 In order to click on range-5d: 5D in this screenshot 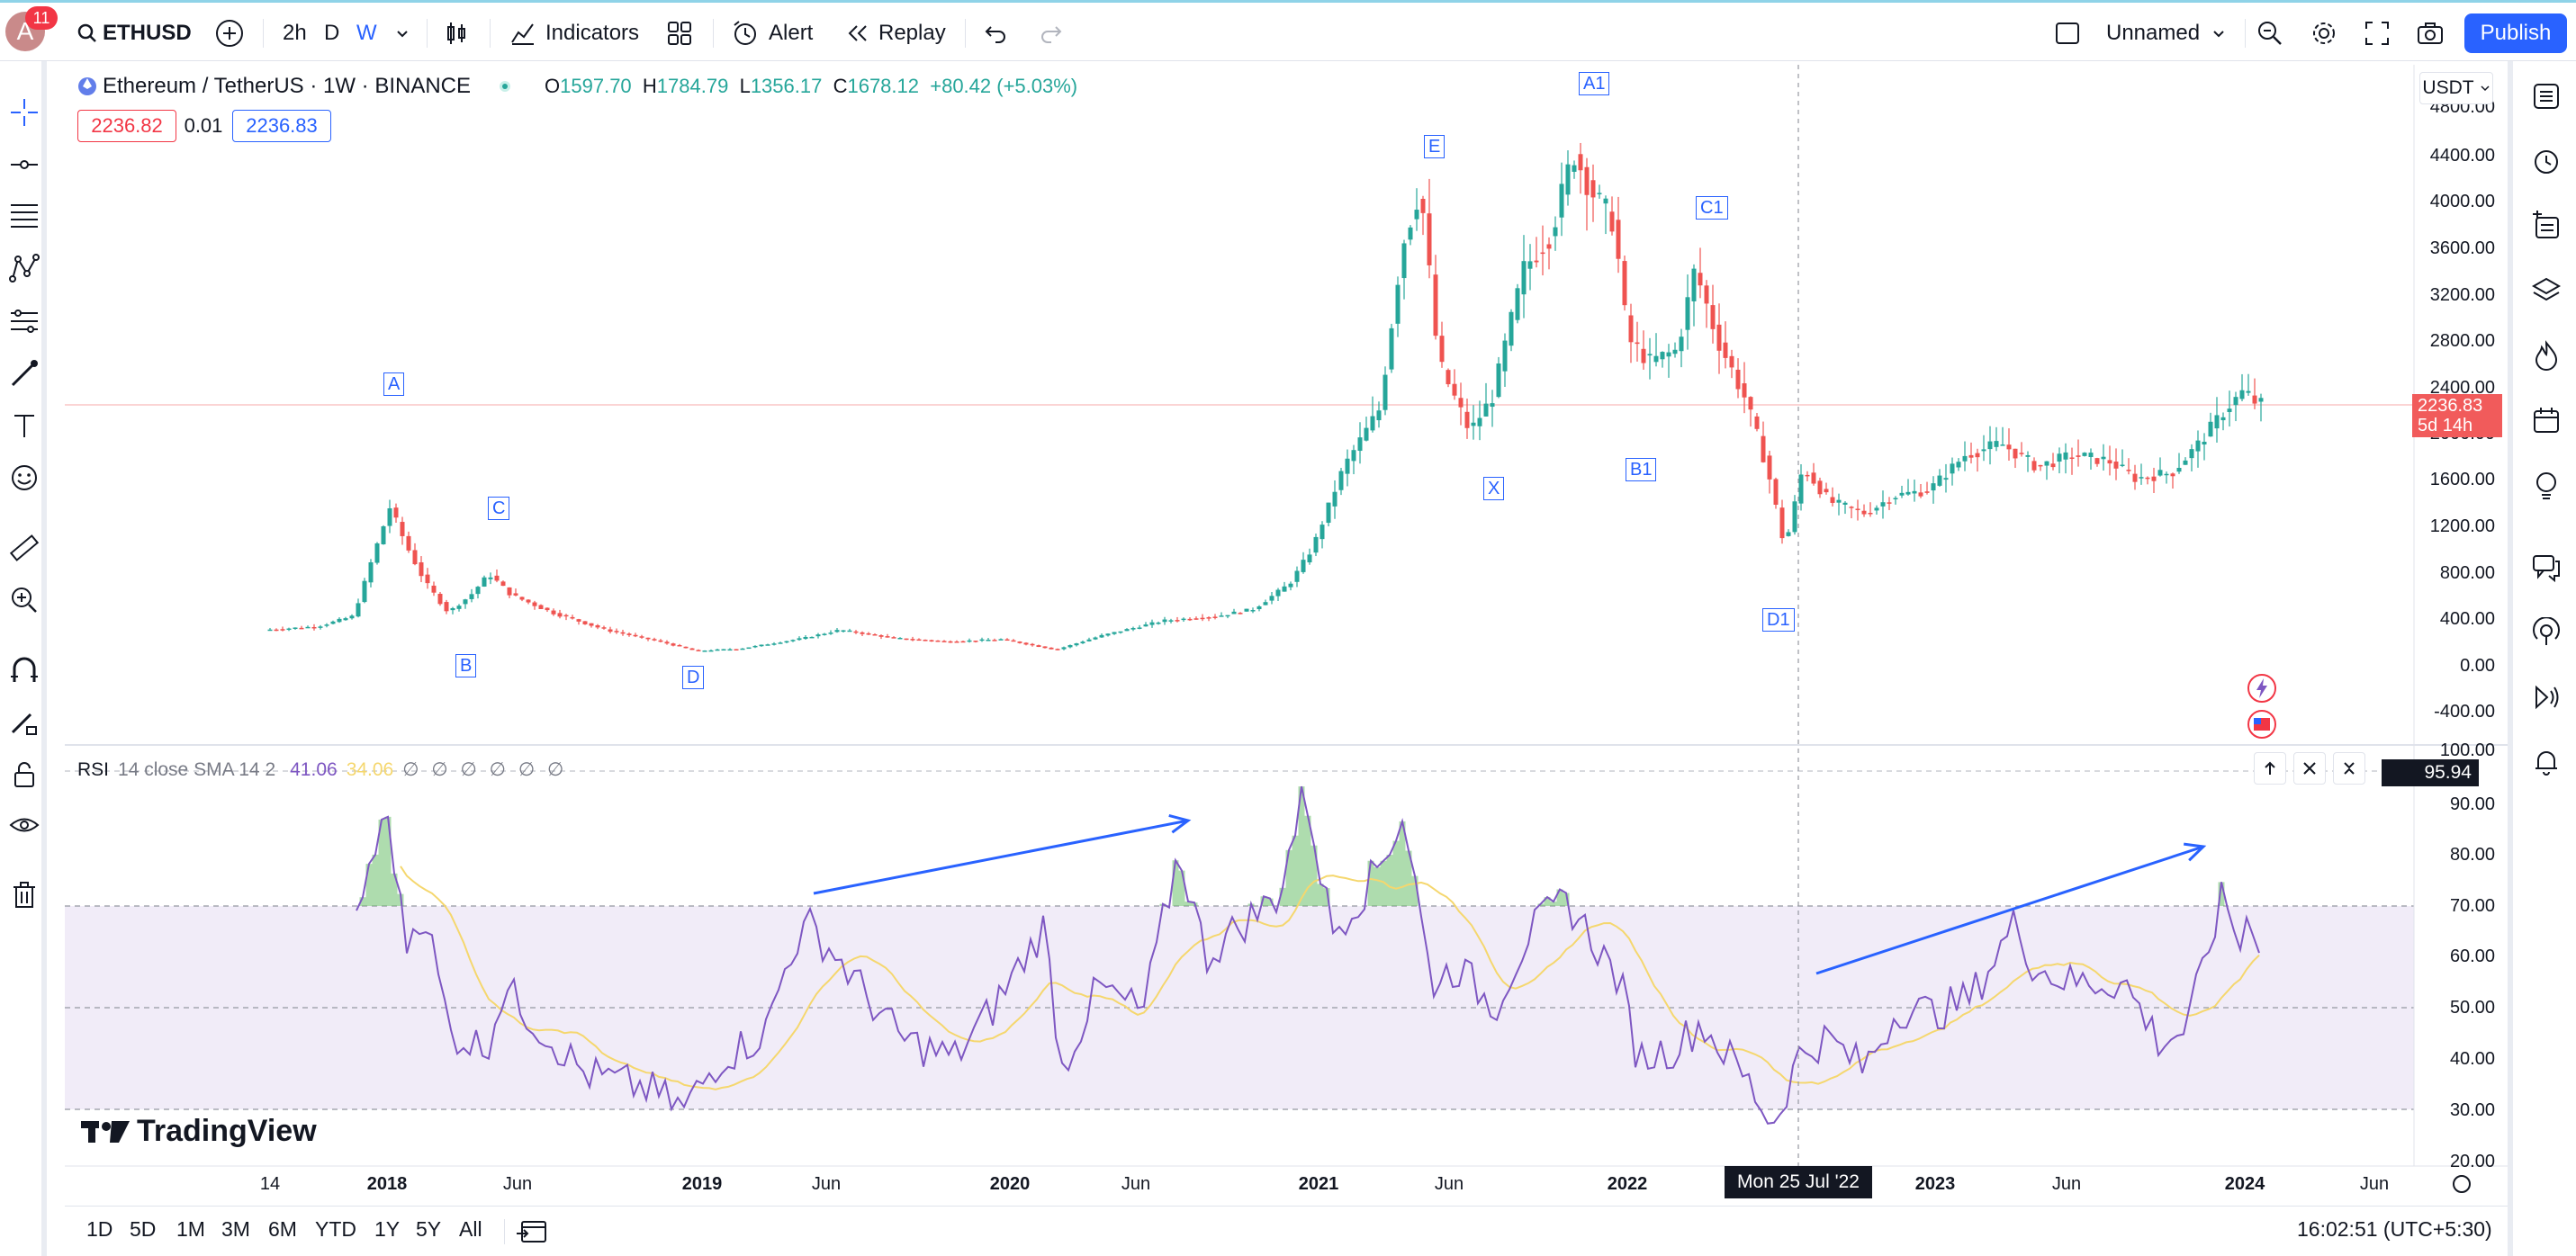, I will do `click(143, 1229)`.